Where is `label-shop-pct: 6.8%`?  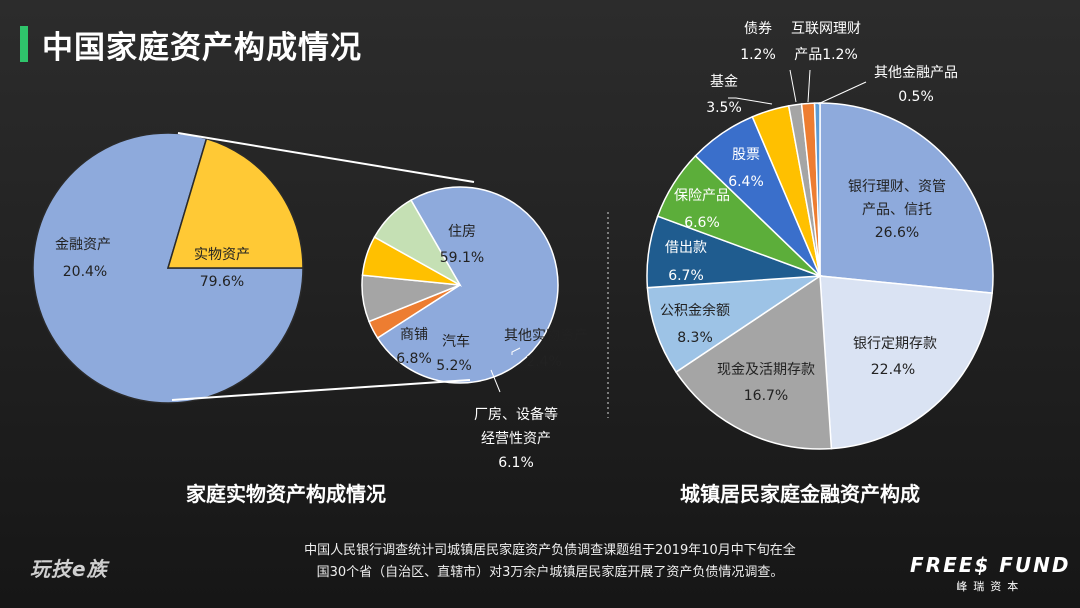
label-shop-pct: 6.8% is located at coordinates (414, 359).